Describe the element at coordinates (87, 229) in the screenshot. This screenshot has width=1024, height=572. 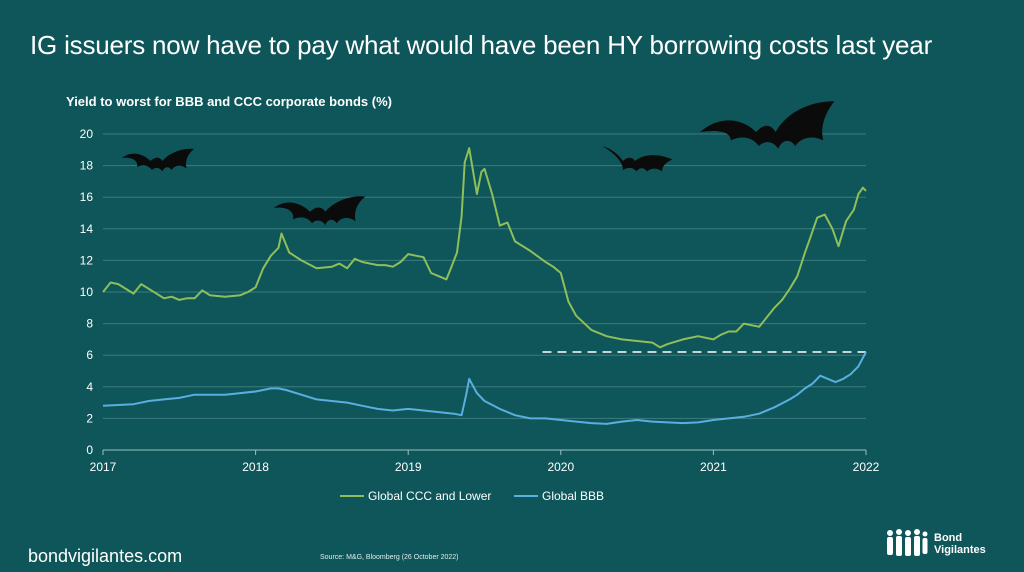
I see `y-tick-label: 14` at that location.